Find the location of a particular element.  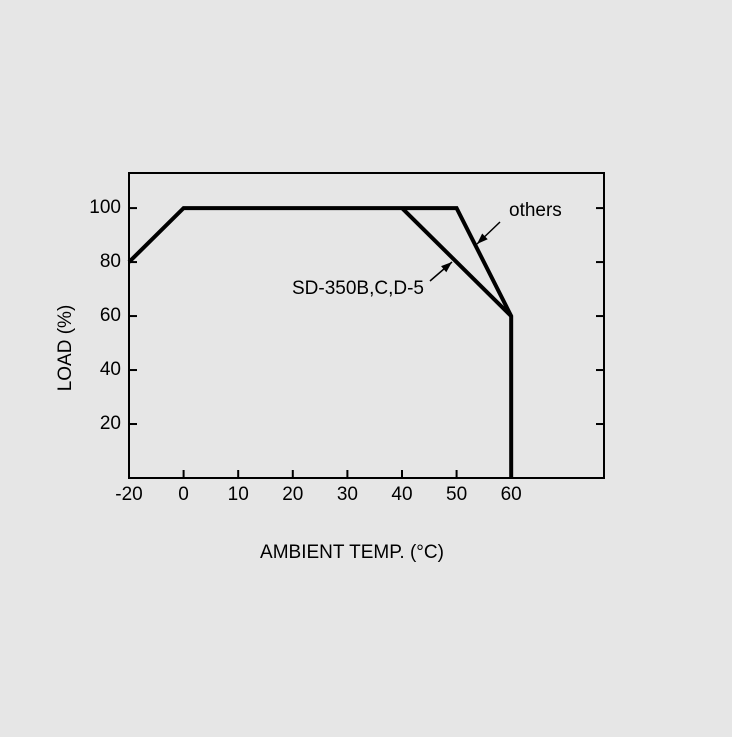

x-tick-label: 20 is located at coordinates (292, 494).